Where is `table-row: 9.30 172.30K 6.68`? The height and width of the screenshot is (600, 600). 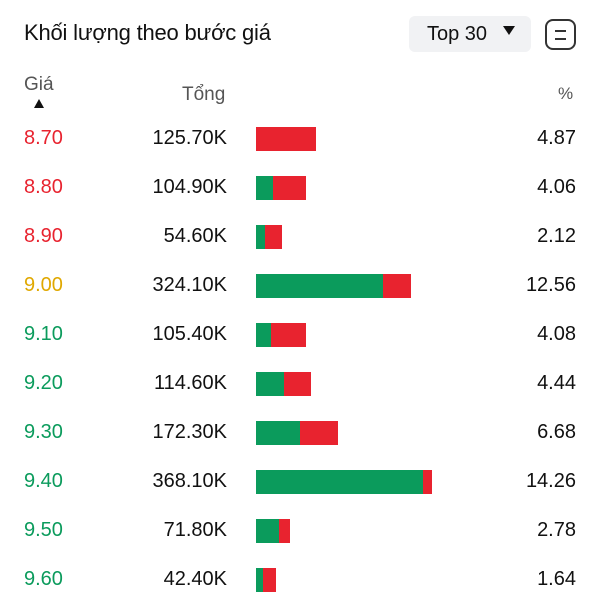 table-row: 9.30 172.30K 6.68 is located at coordinates (300, 432).